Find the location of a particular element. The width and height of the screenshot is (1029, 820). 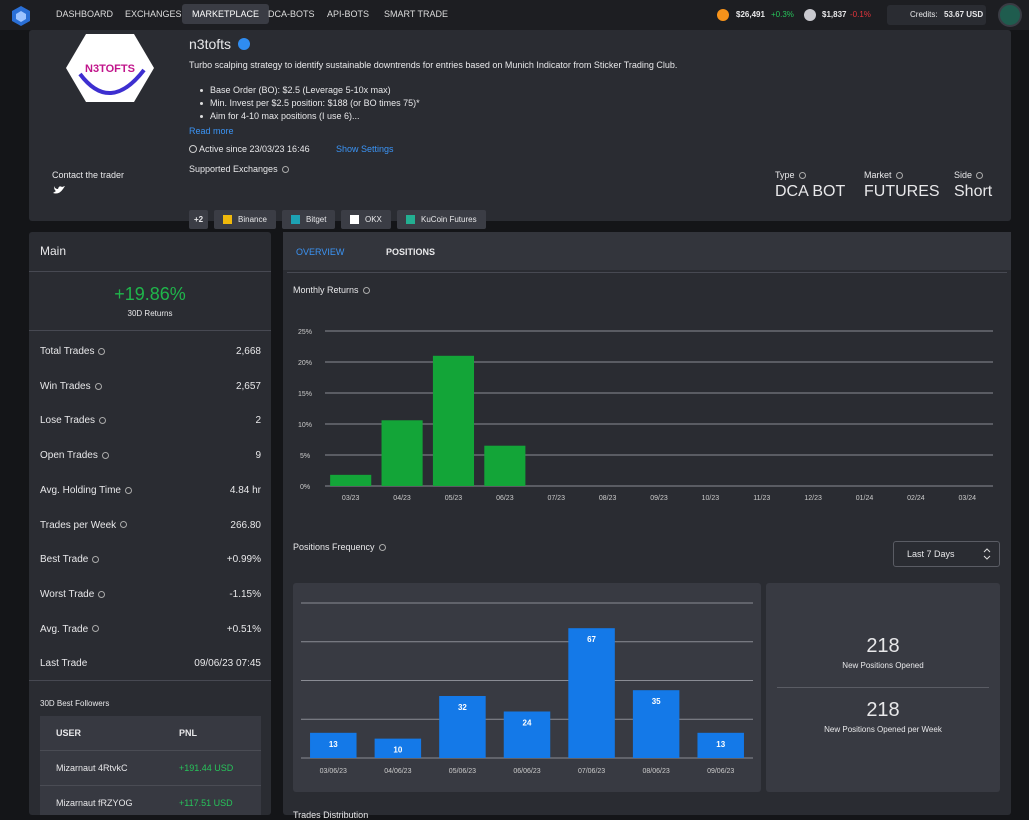

table-header: PNL is located at coordinates (188, 733).